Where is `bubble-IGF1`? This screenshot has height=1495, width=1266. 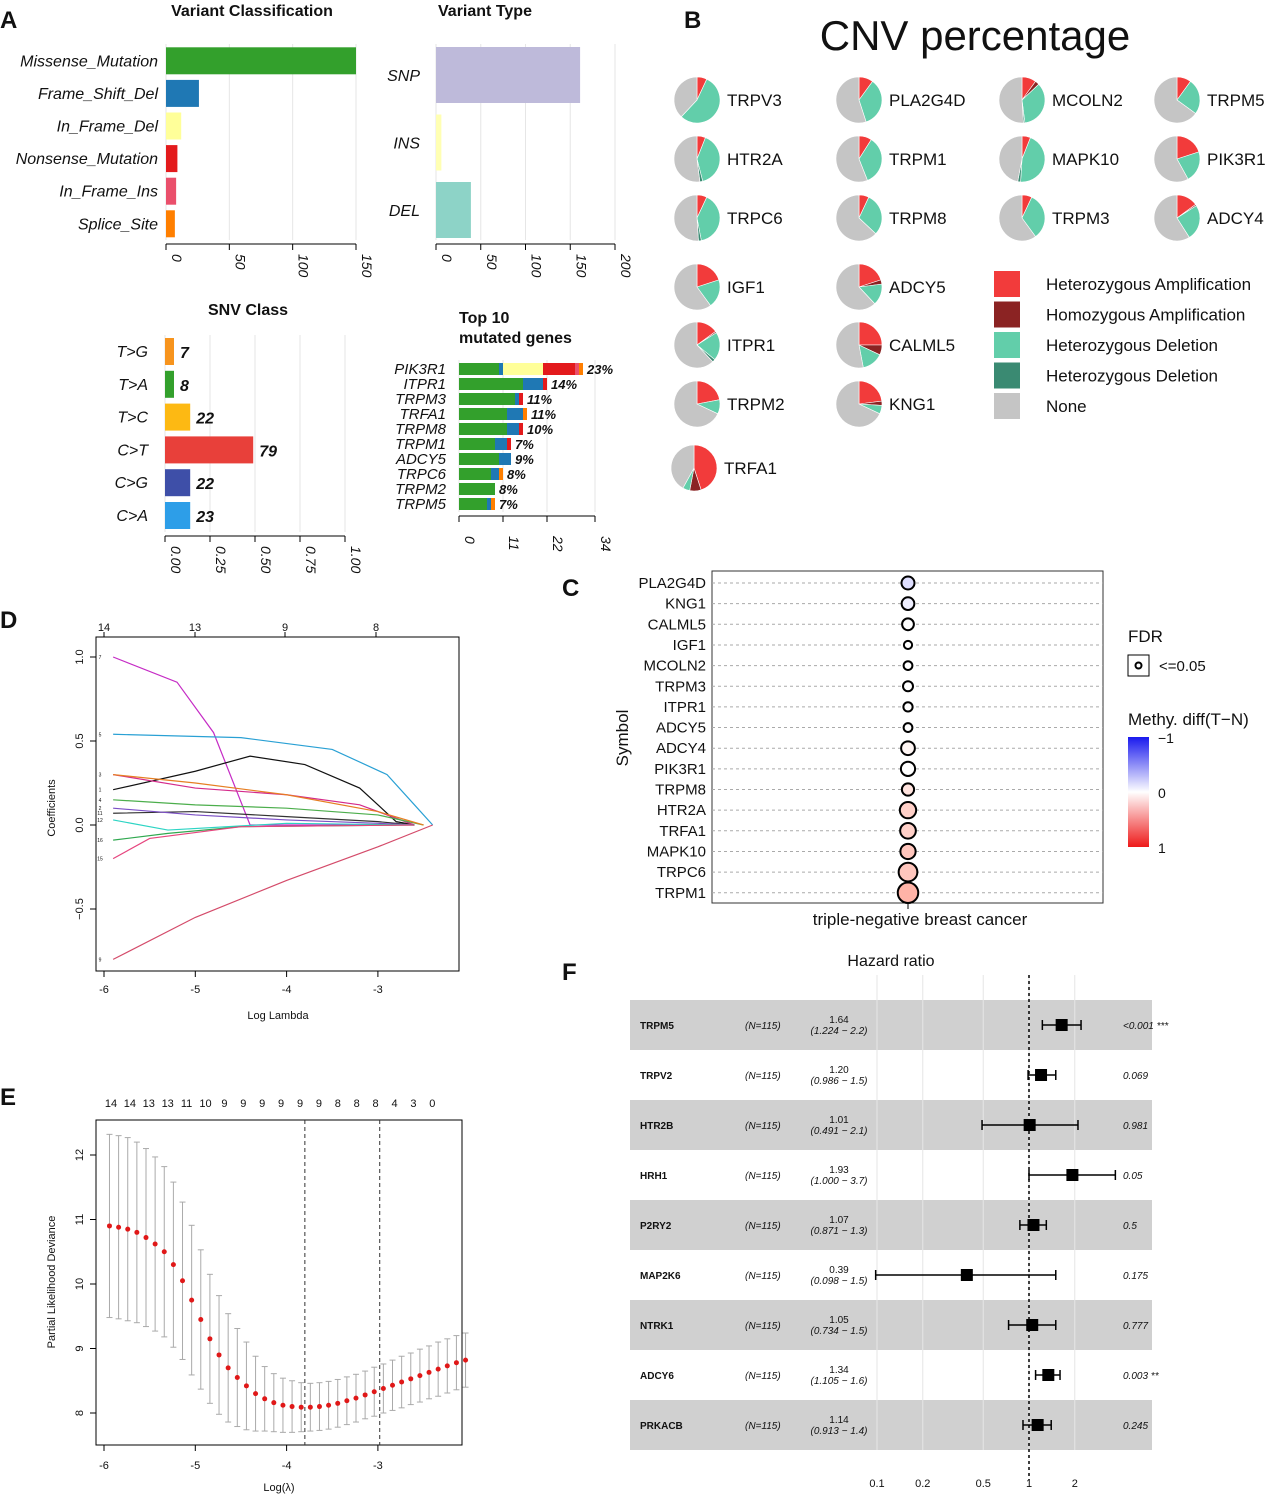
bubble-IGF1 is located at coordinates (908, 645).